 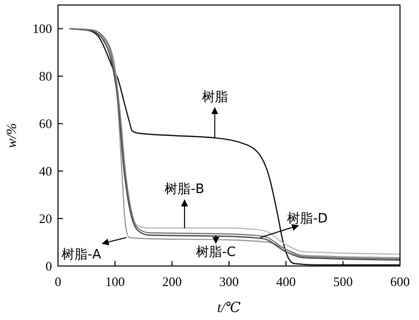 What do you see at coordinates (172, 281) in the screenshot?
I see `x-tick-label: 200` at bounding box center [172, 281].